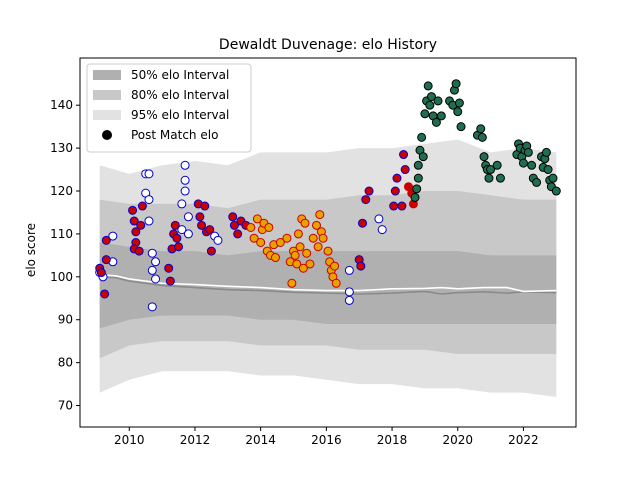 The height and width of the screenshot is (480, 640). Describe the element at coordinates (260, 440) in the screenshot. I see `x-tick-label: 2014` at that location.